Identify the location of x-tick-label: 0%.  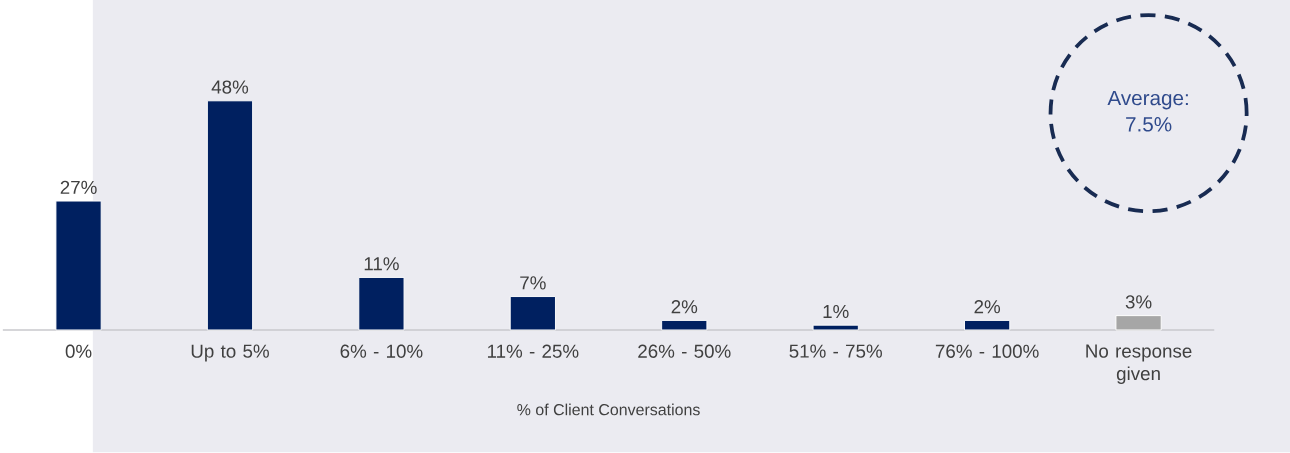
(78, 351).